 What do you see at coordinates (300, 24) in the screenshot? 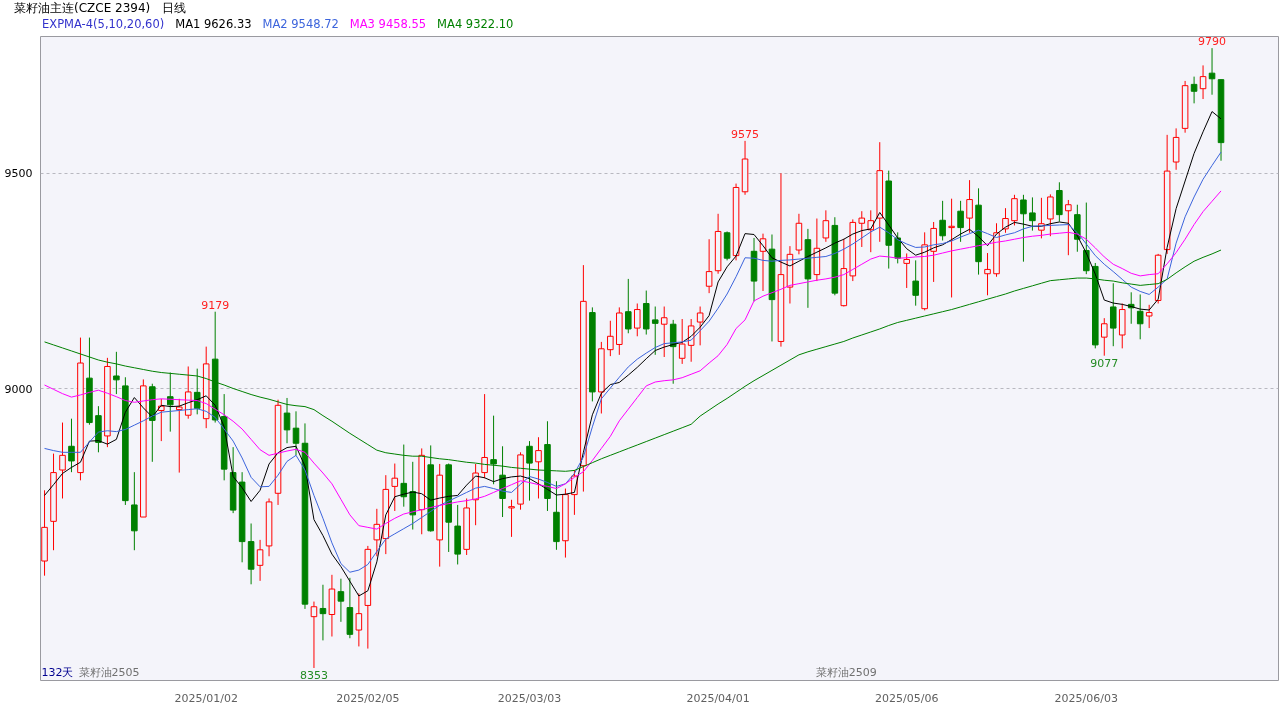
I see `text: MA2 9548.72` at bounding box center [300, 24].